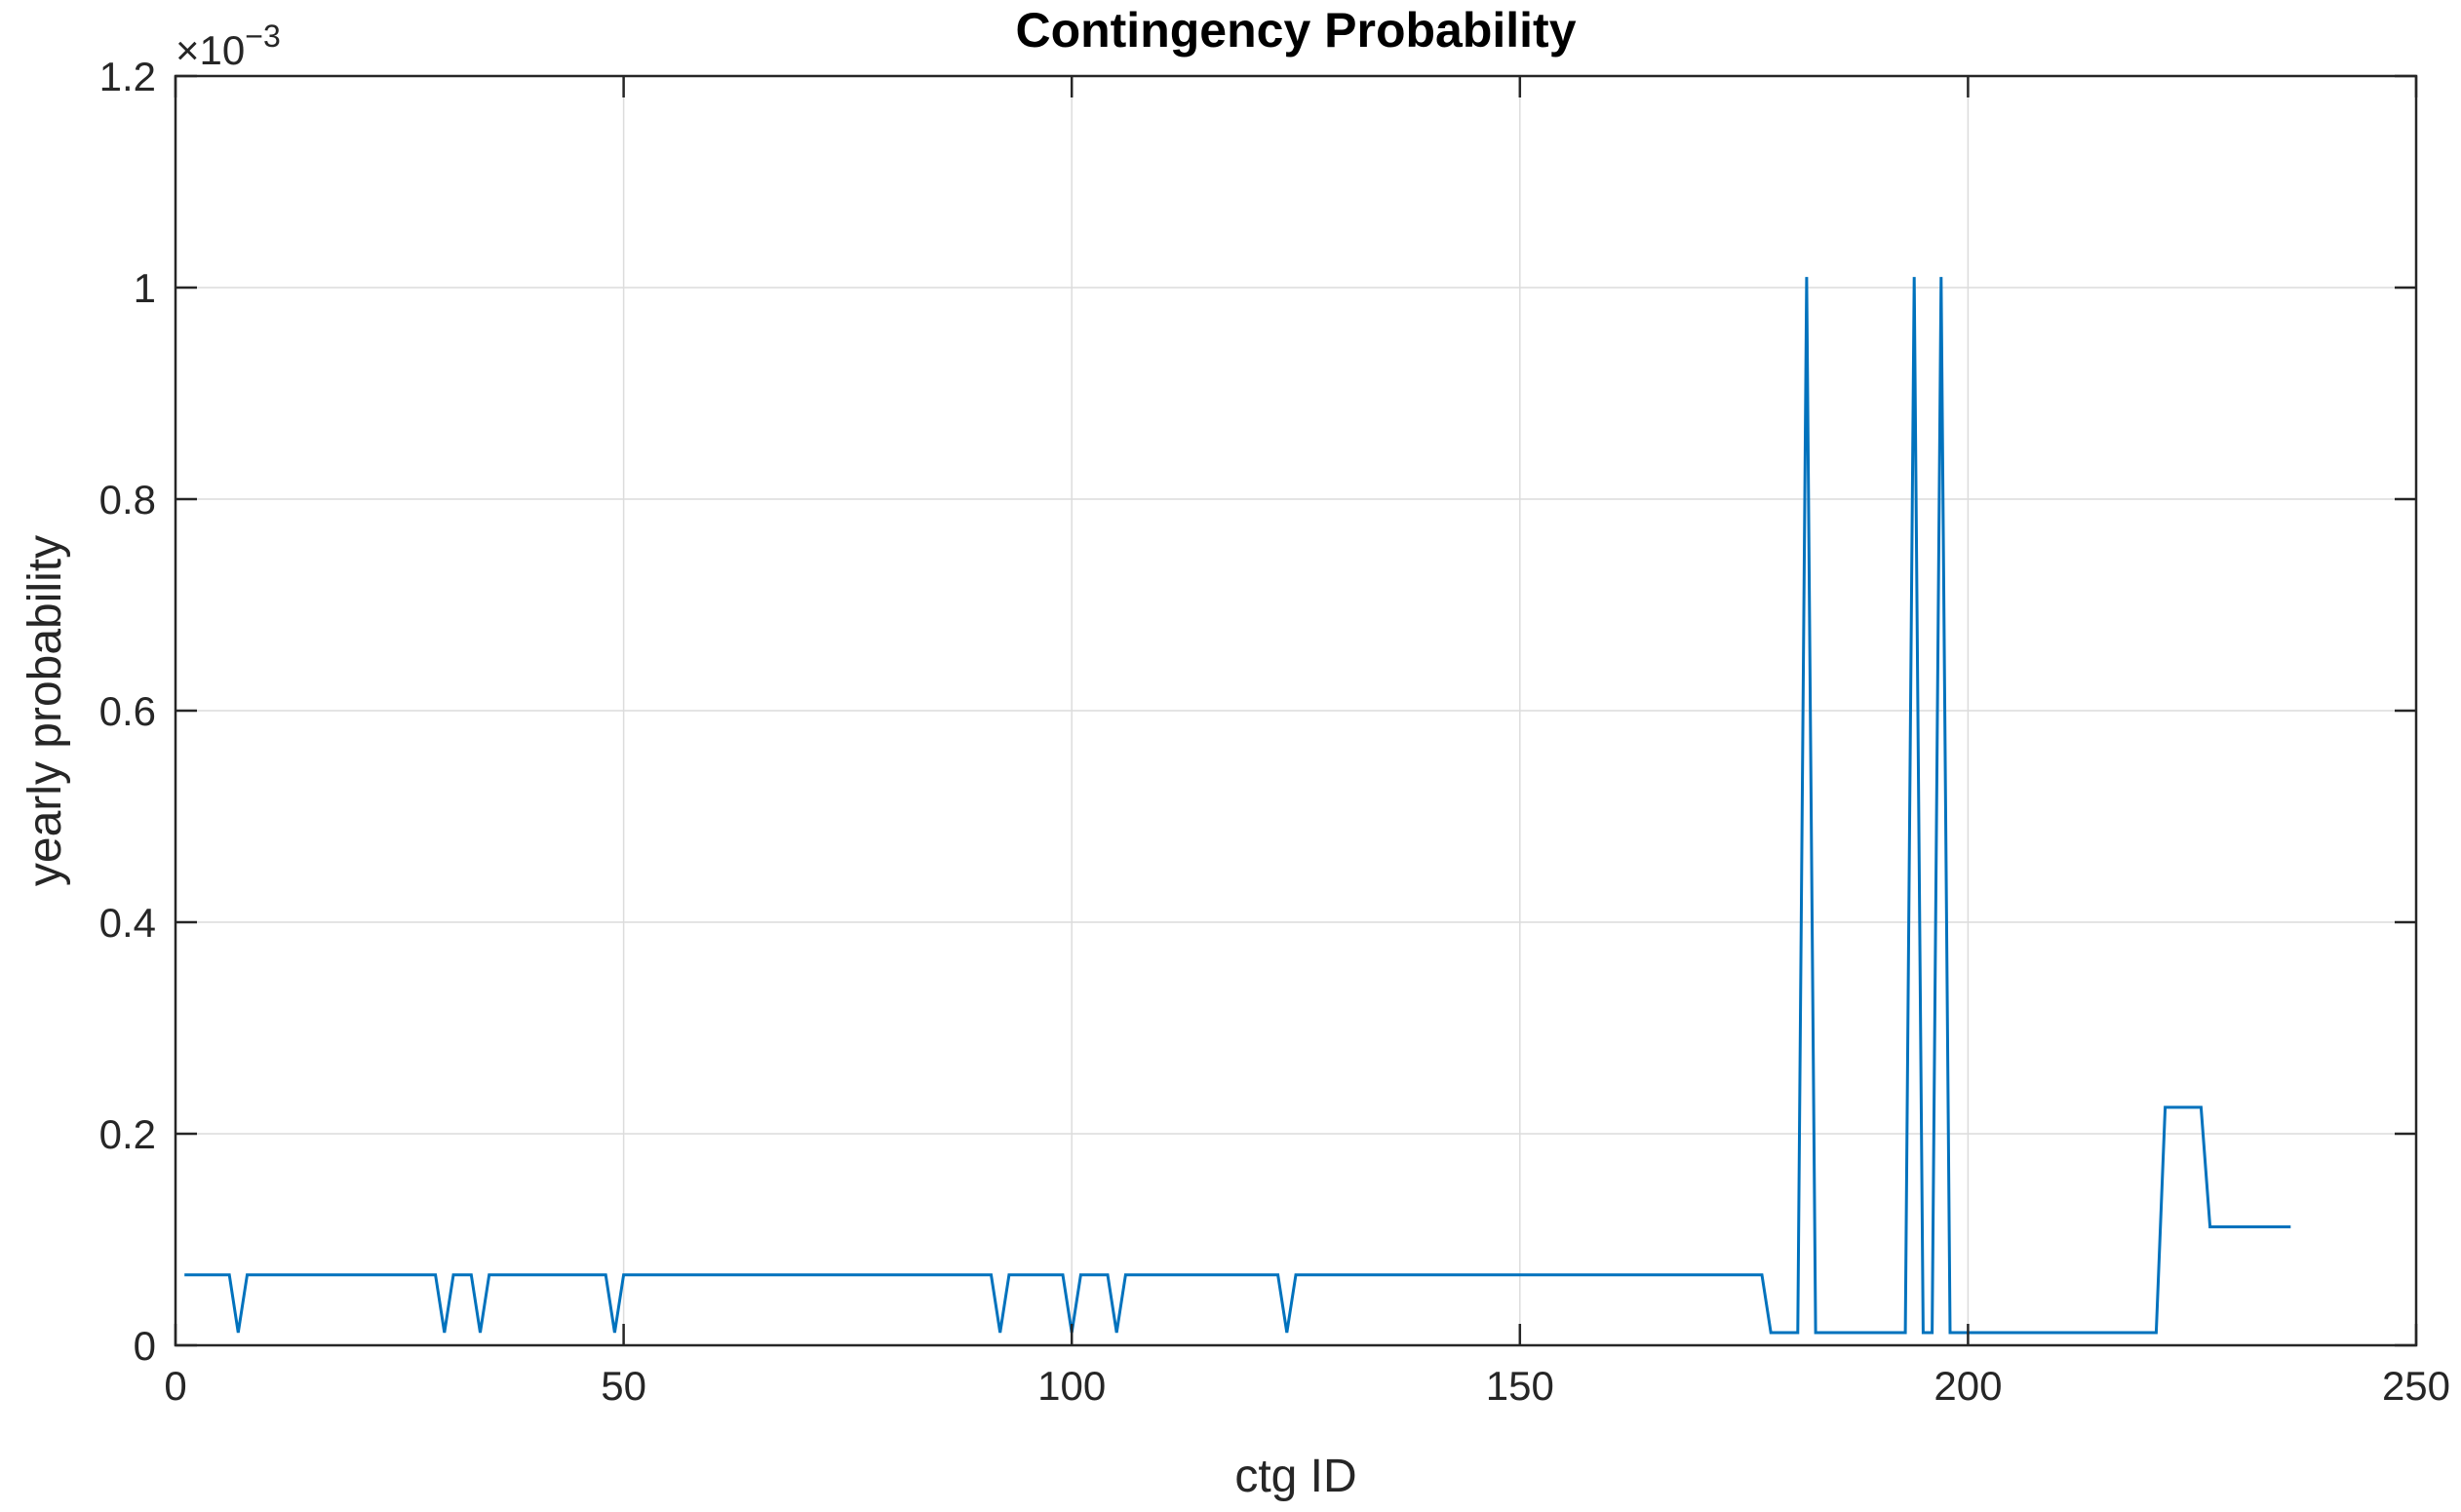 This screenshot has width=2461, height=1512. Describe the element at coordinates (1968, 1386) in the screenshot. I see `x-tick-label: 200` at that location.